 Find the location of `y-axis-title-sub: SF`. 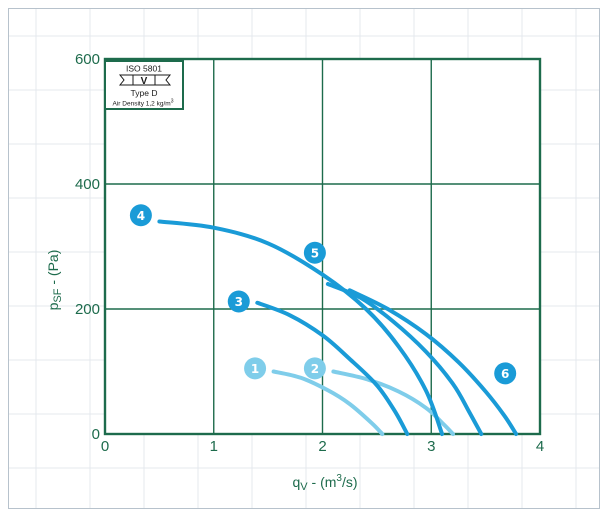

y-axis-title-sub: SF is located at coordinates (58, 295).